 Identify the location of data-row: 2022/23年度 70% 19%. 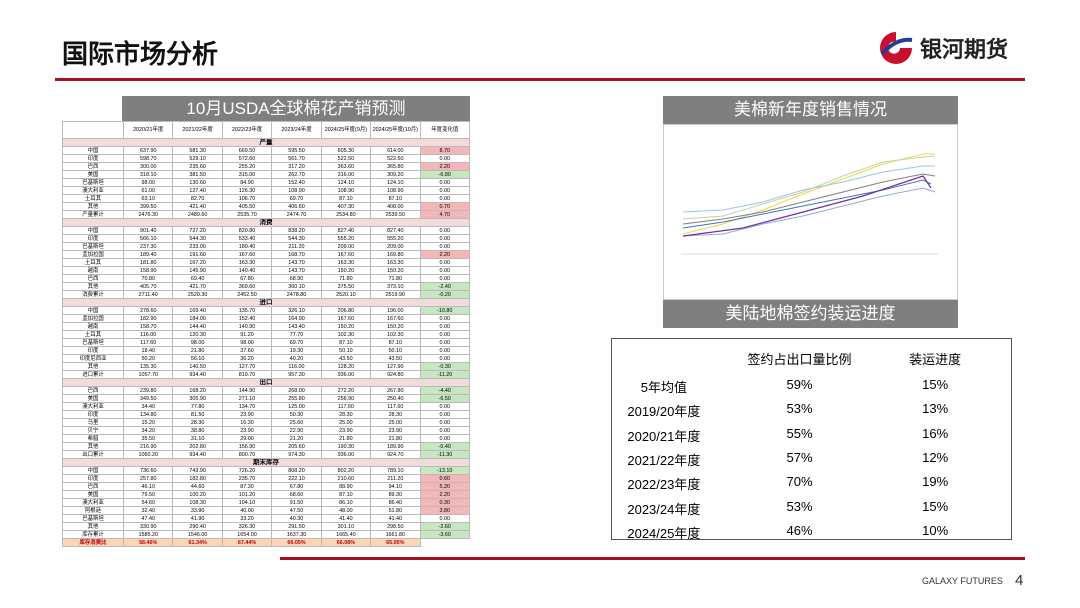
(811, 484).